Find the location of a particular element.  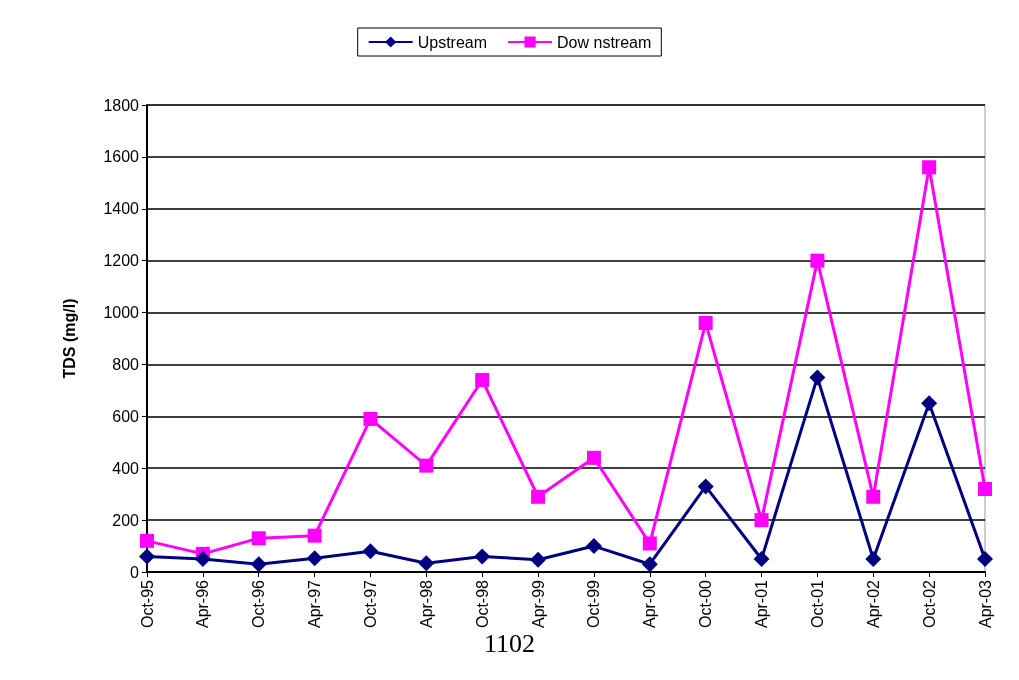

y-tick-label: 1800 is located at coordinates (121, 105).